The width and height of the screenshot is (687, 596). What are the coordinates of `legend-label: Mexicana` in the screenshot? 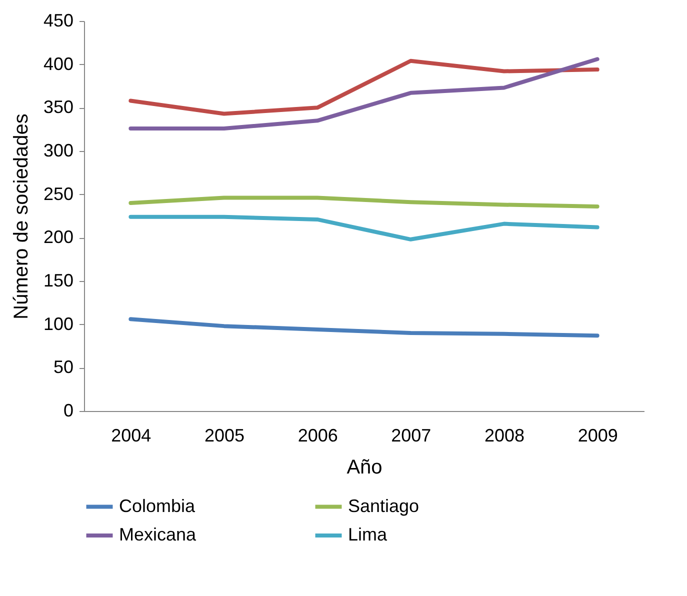 It's located at (158, 534).